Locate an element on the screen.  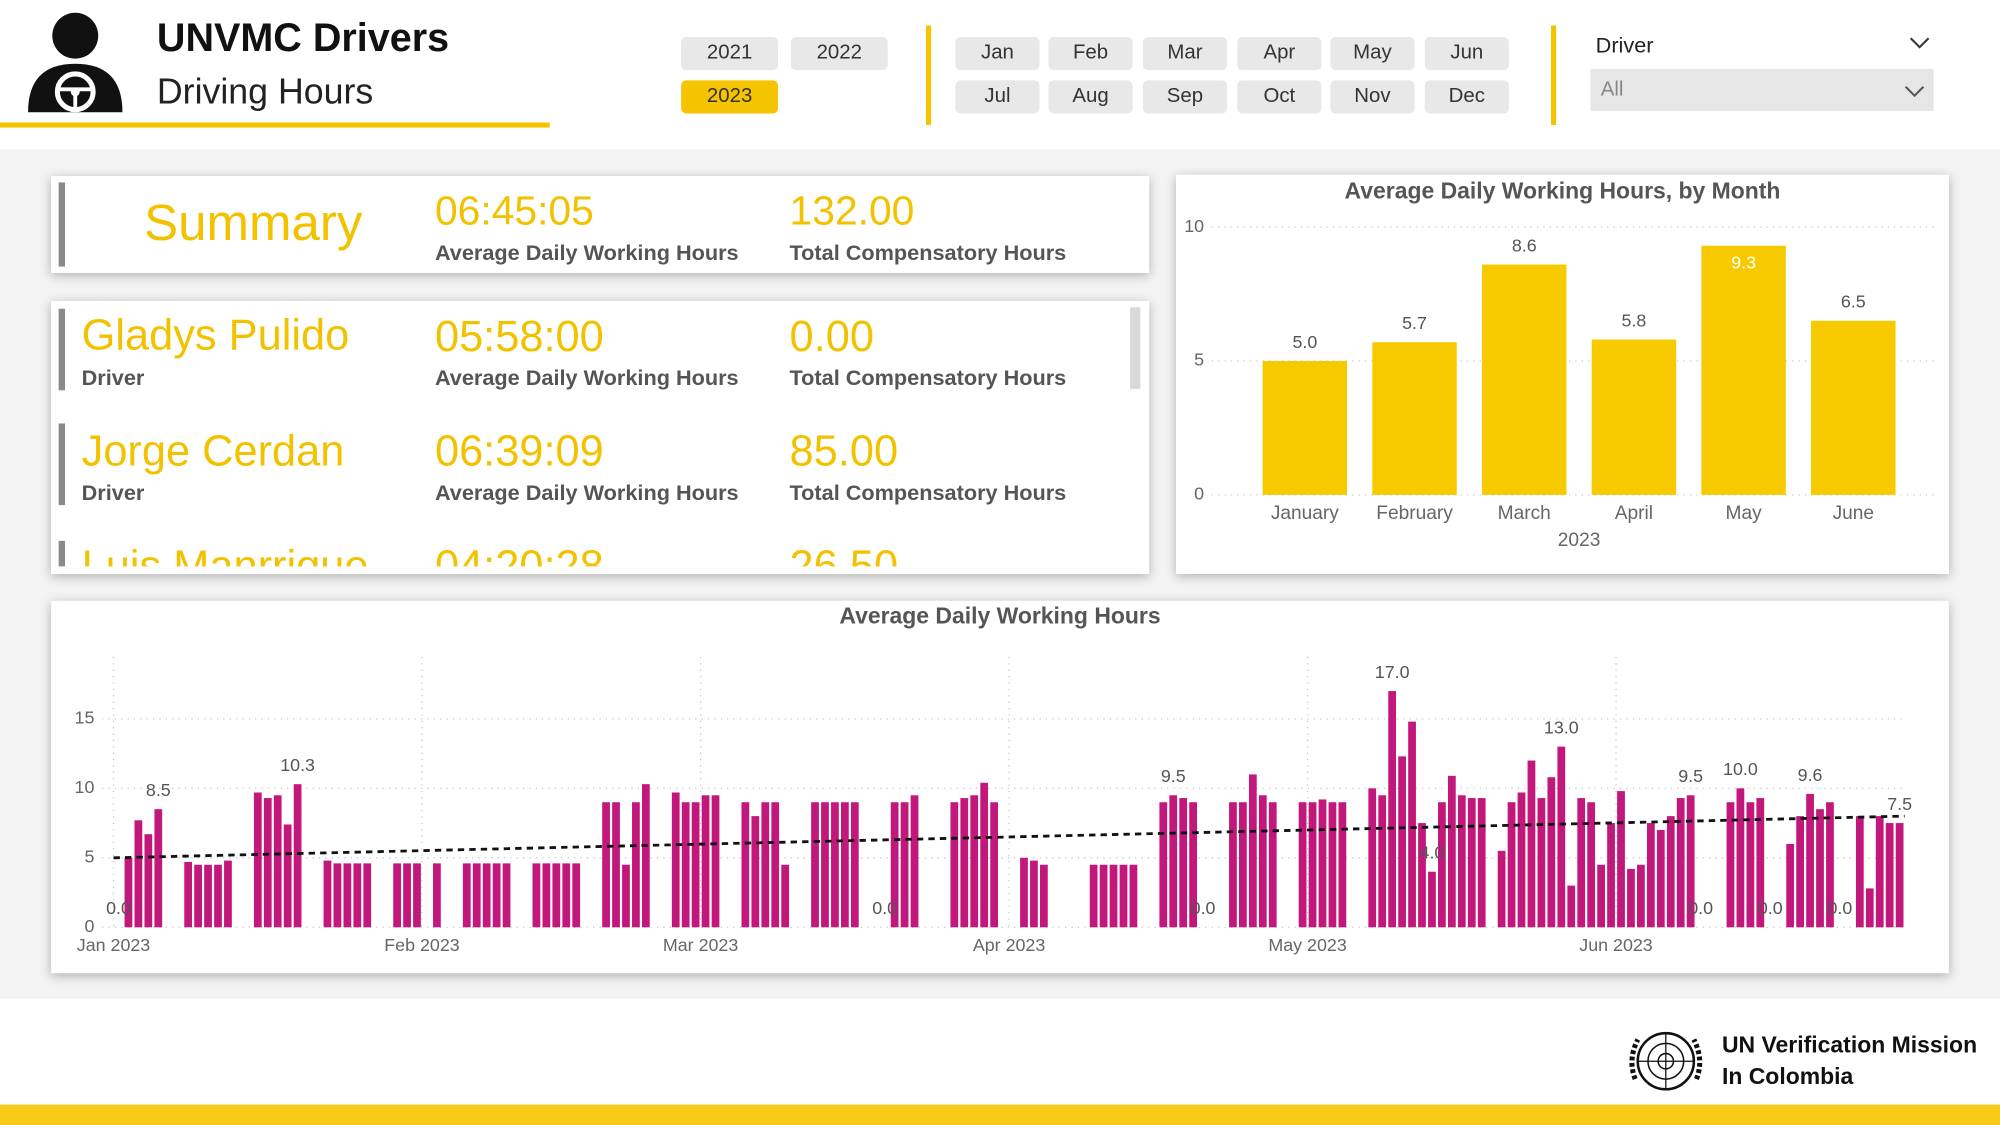
x-tick-label: Apr 2023 is located at coordinates (1009, 945).